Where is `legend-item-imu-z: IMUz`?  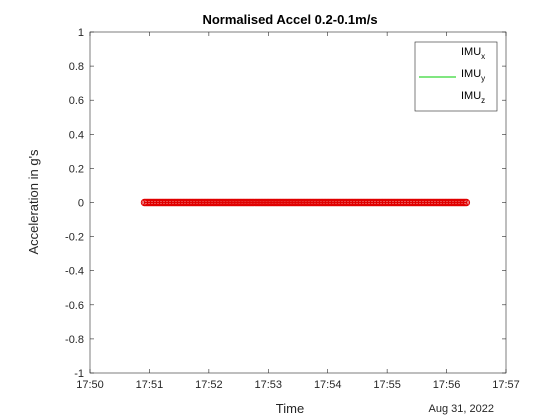 legend-item-imu-z: IMUz is located at coordinates (452, 97).